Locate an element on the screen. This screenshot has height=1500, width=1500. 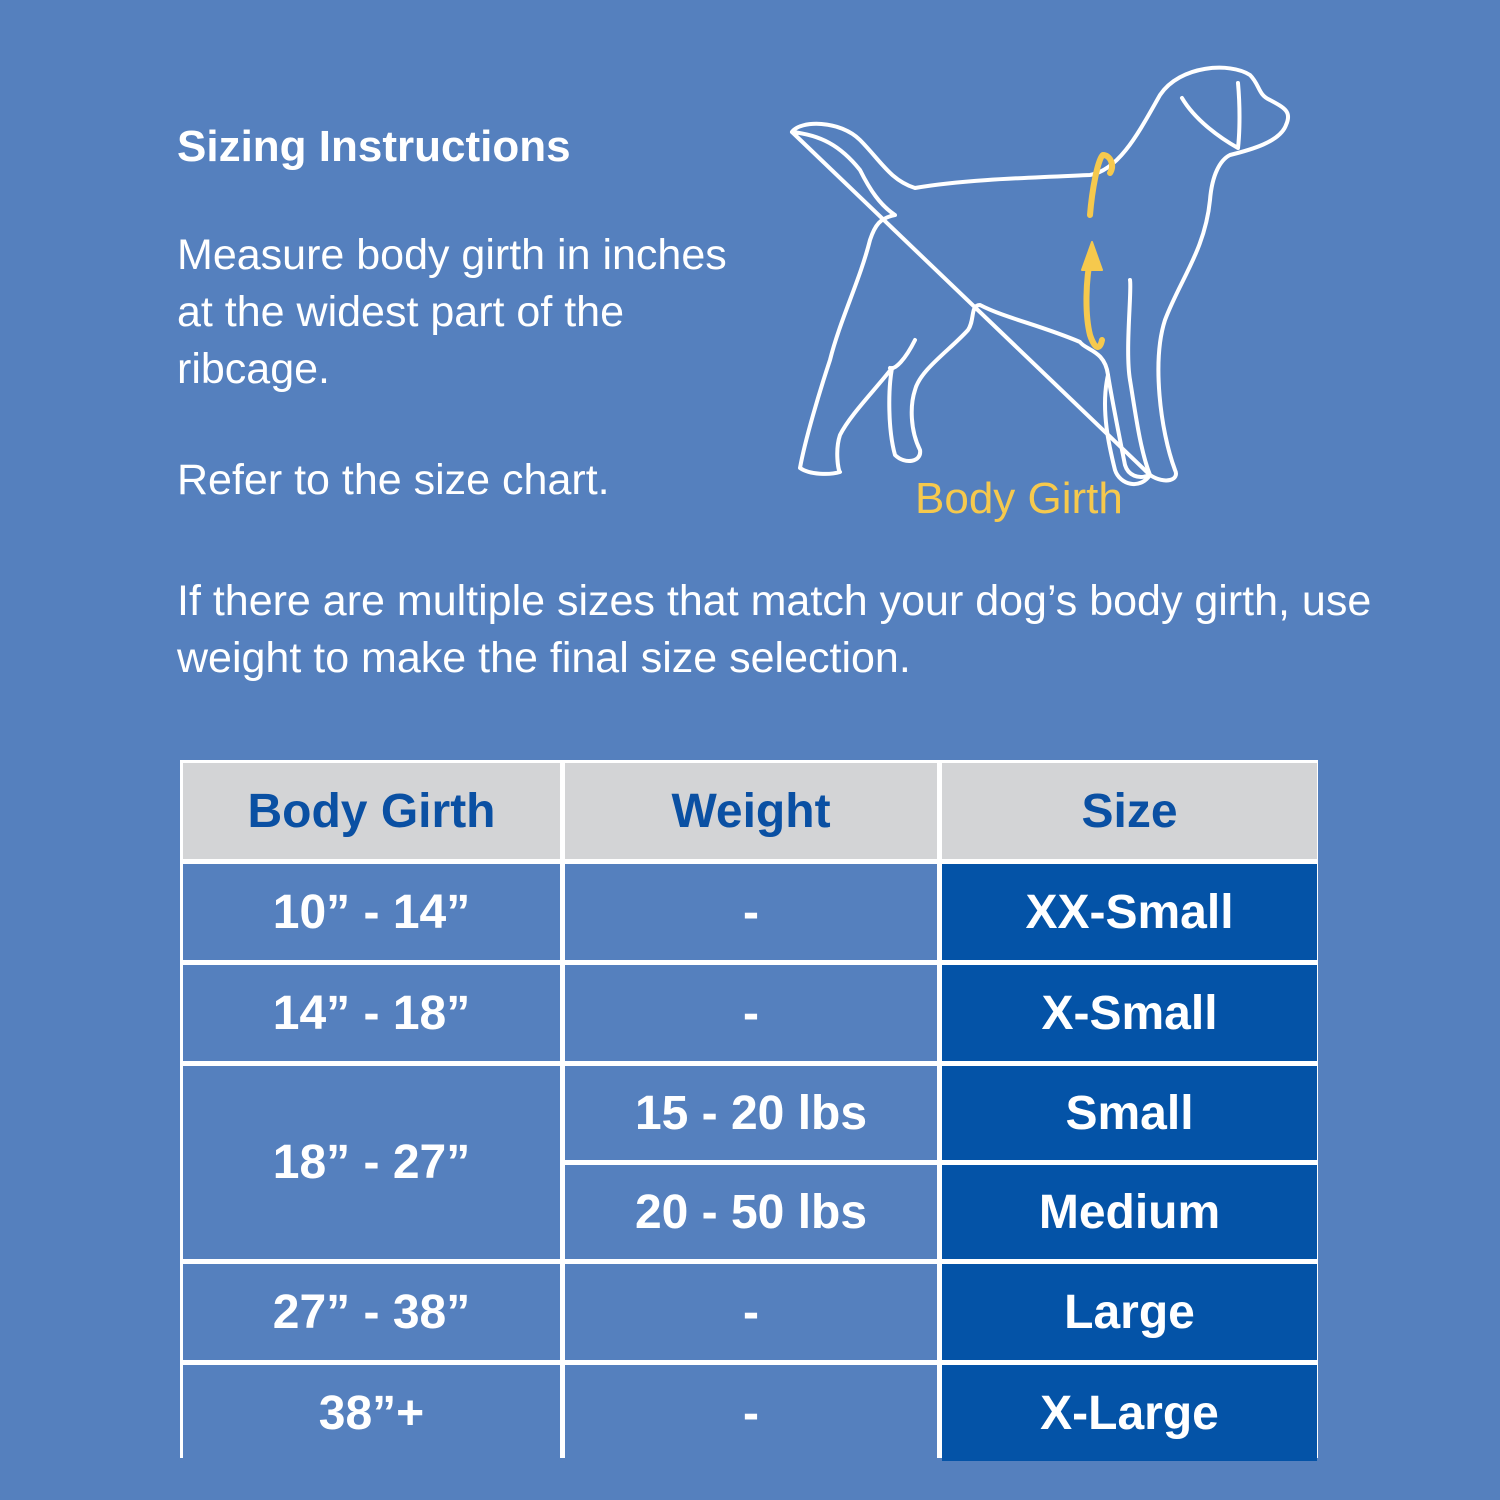
size-cell: Large is located at coordinates (1129, 1312).